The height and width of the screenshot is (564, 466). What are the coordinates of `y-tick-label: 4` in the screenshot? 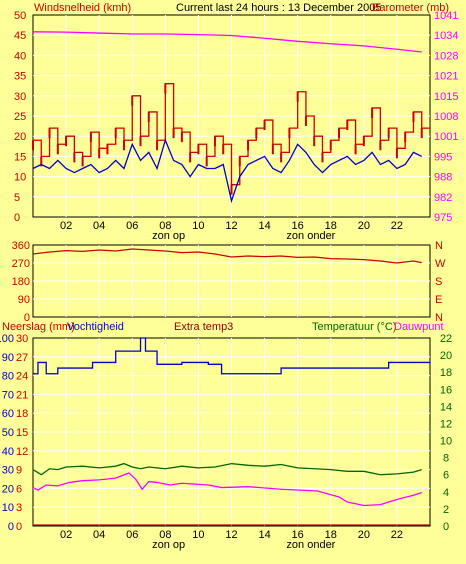 It's located at (446, 493).